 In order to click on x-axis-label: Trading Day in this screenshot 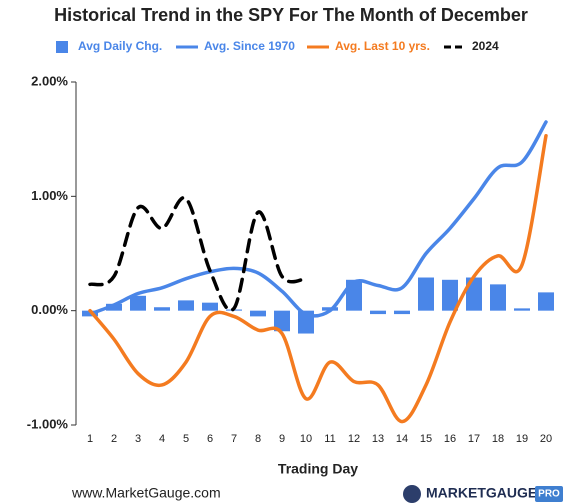, I will do `click(318, 469)`.